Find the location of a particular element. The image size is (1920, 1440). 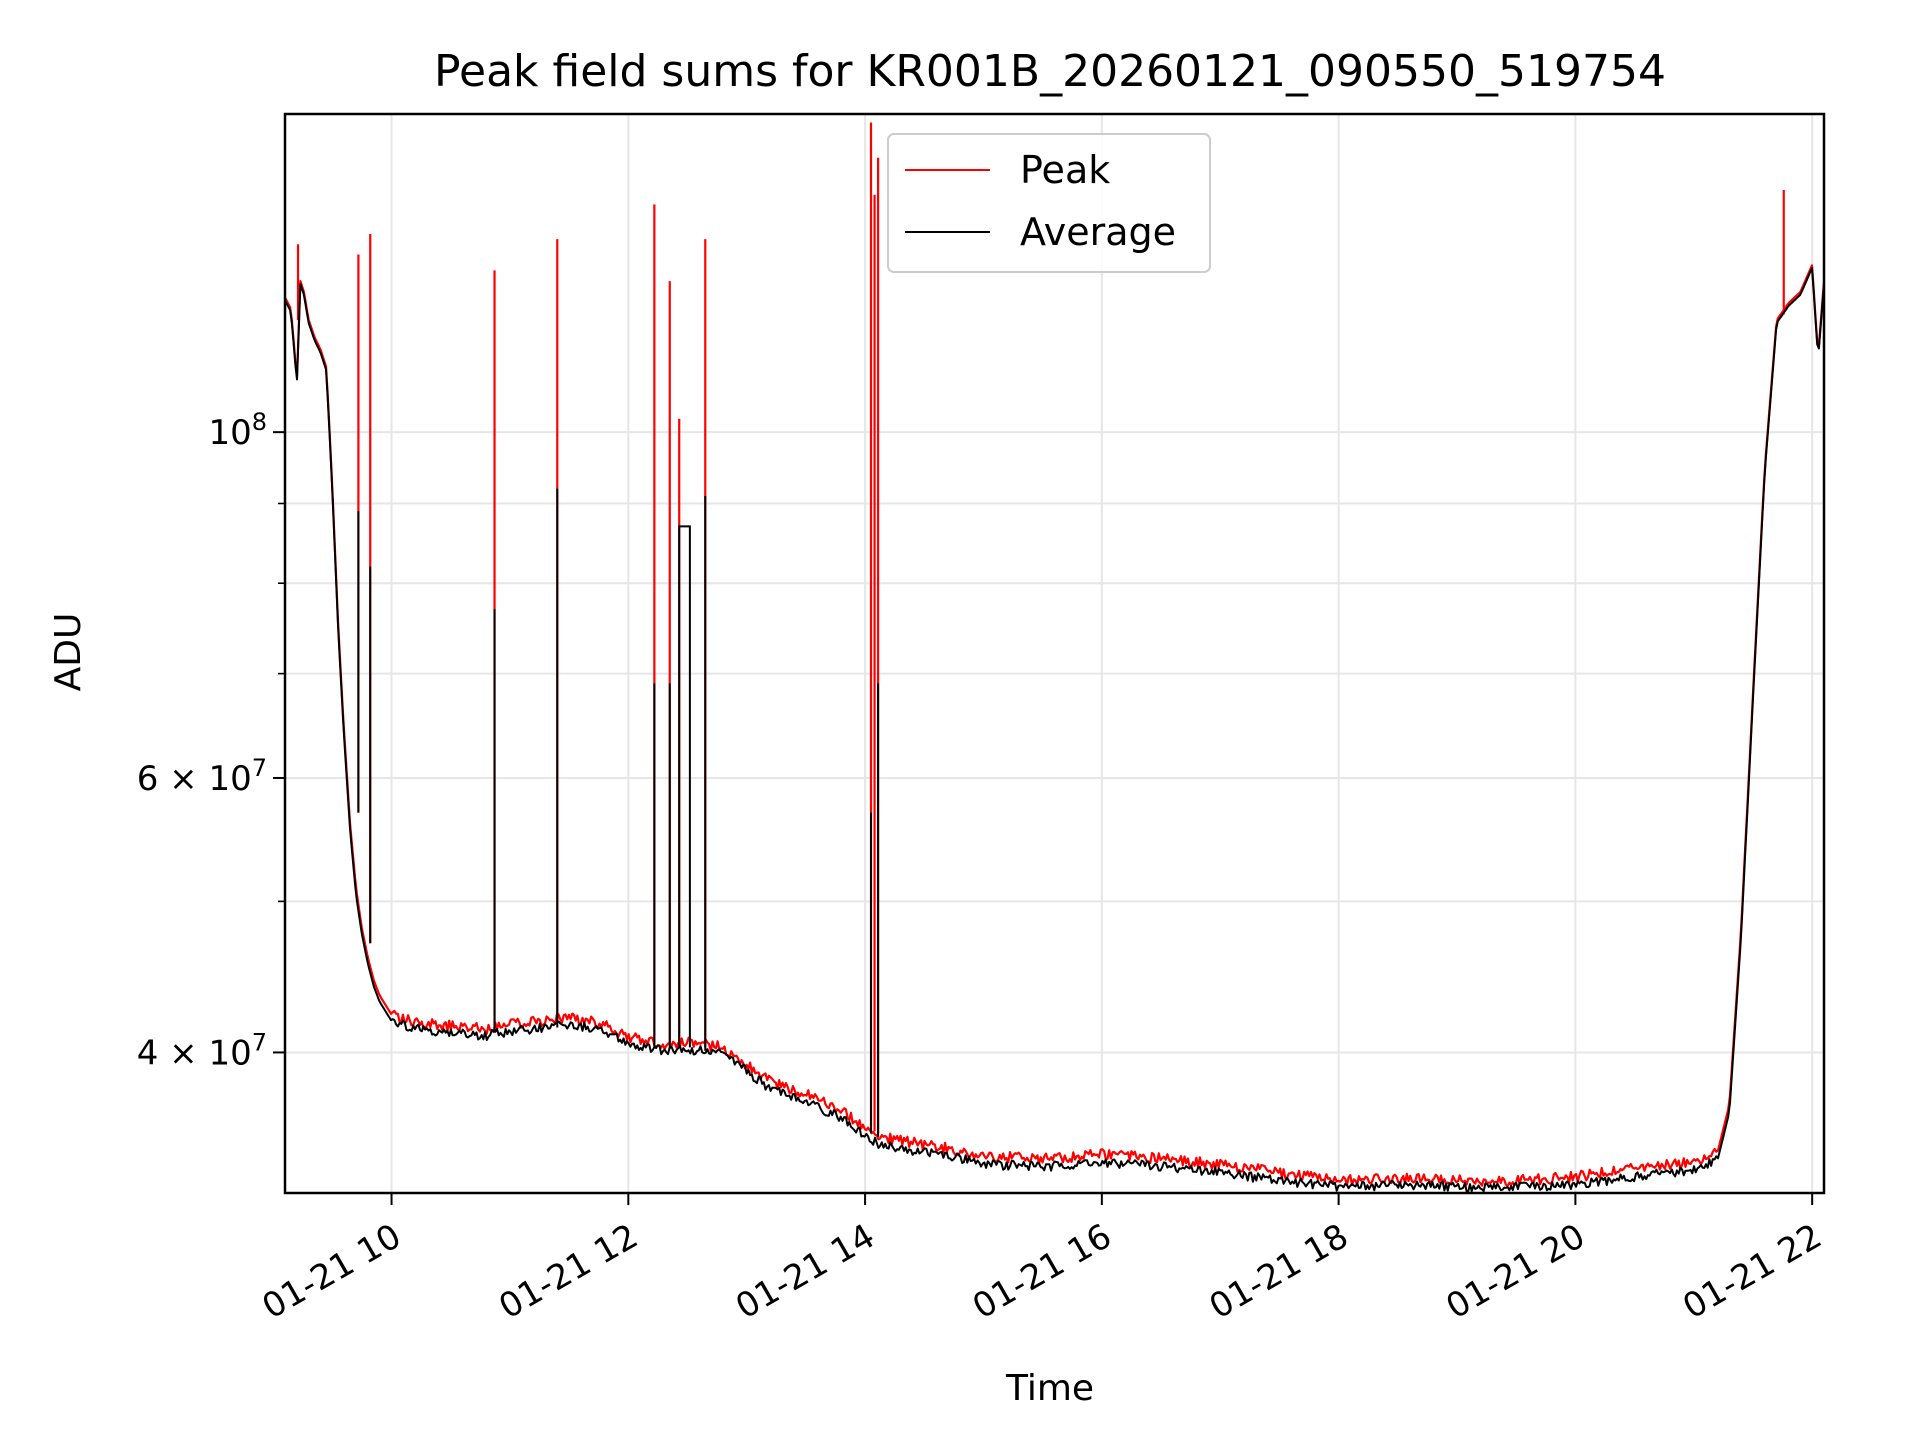

y-axis-label: ADU is located at coordinates (68, 652).